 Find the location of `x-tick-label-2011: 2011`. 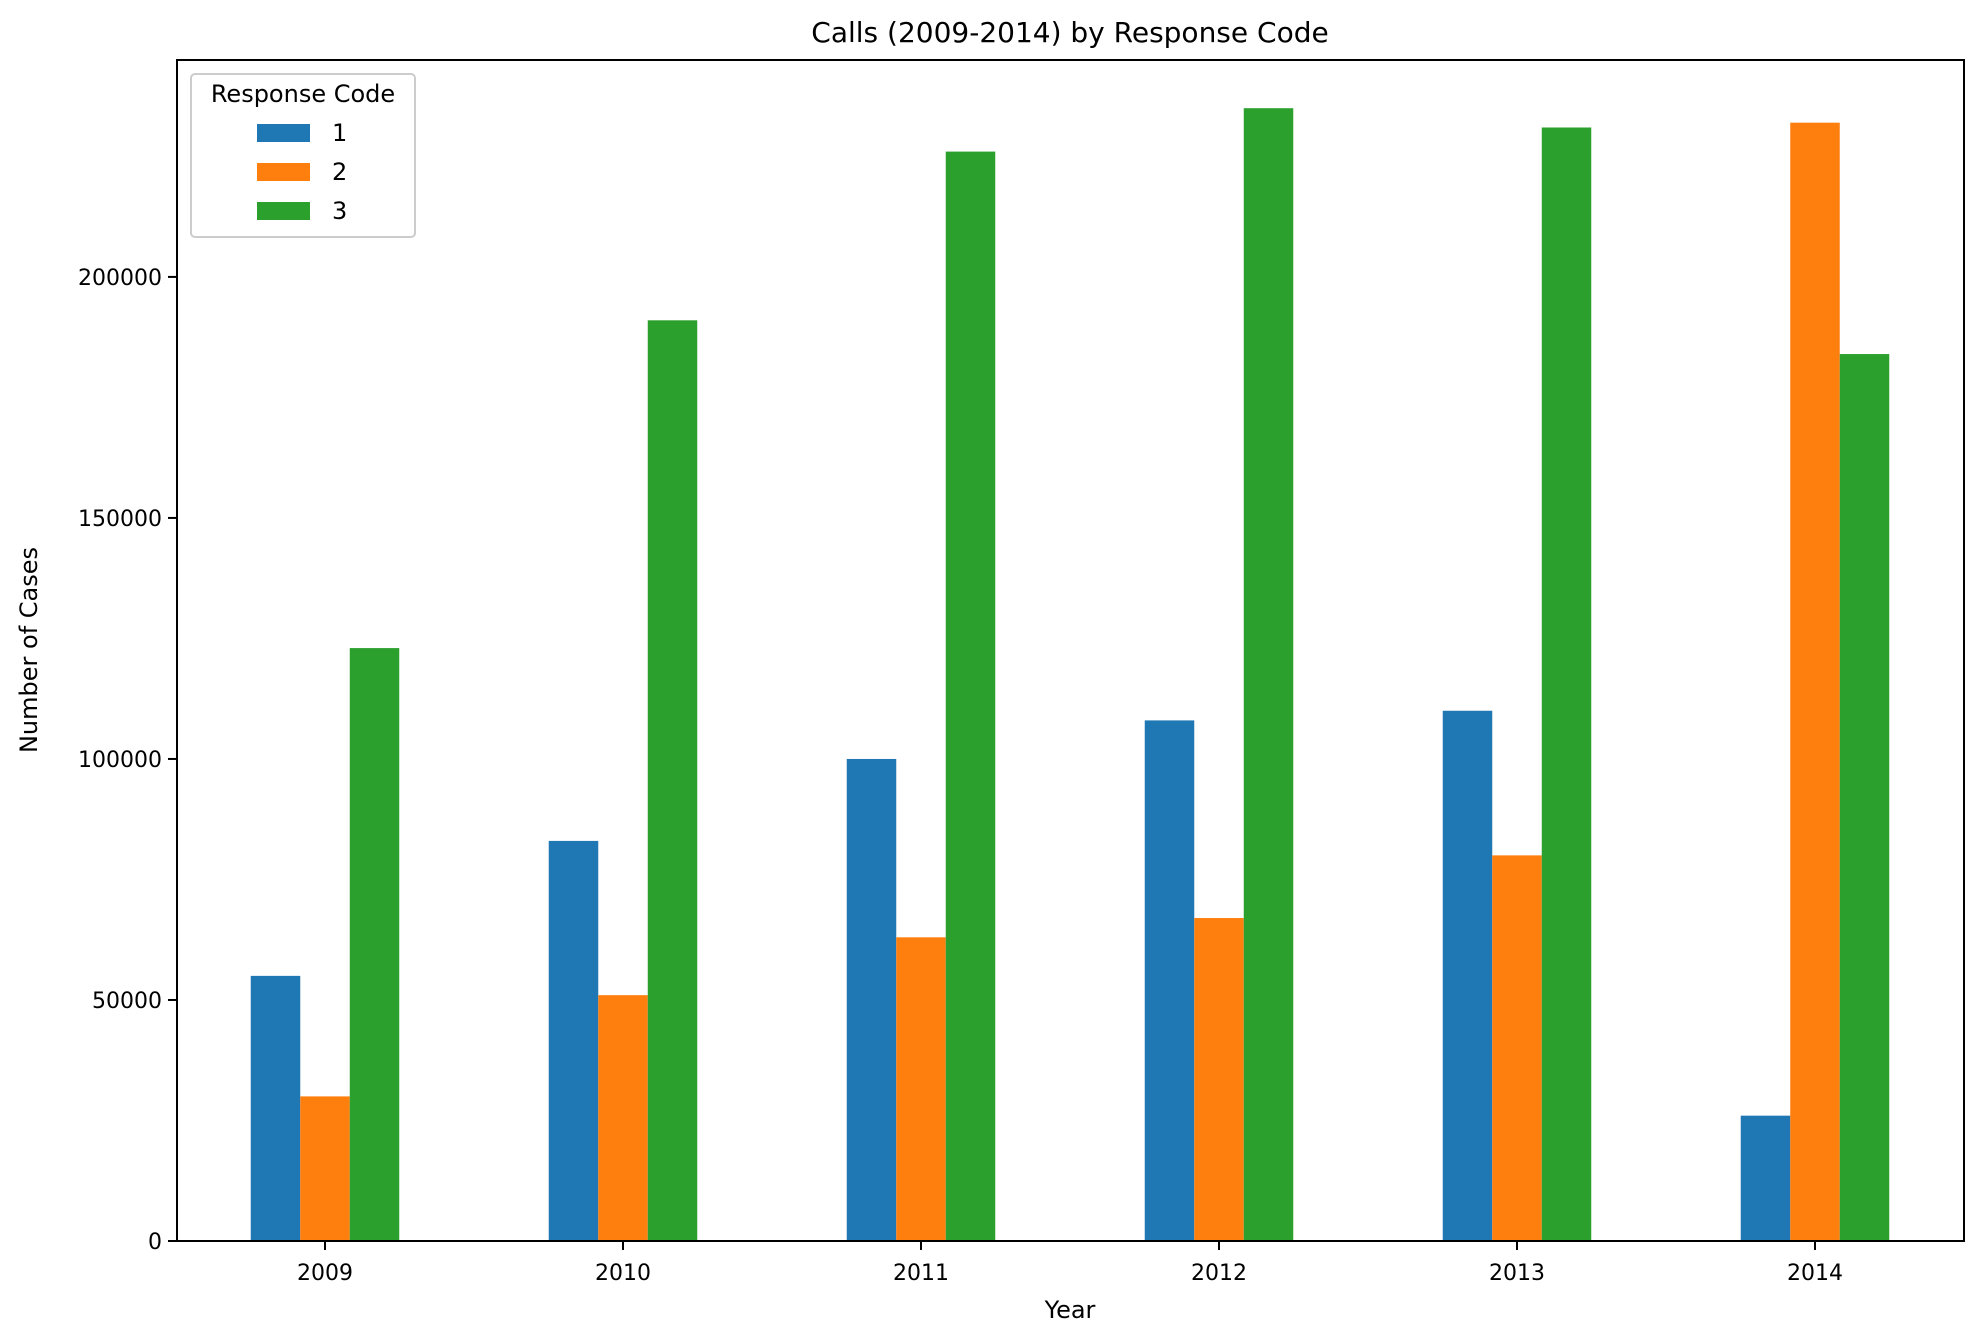

x-tick-label-2011: 2011 is located at coordinates (921, 1273).